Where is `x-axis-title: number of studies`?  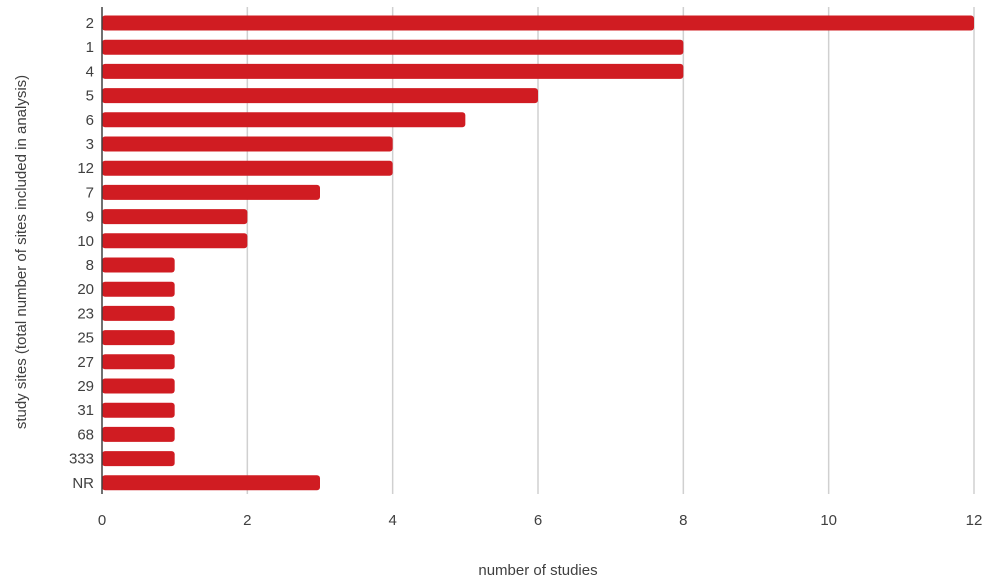 x-axis-title: number of studies is located at coordinates (537, 570).